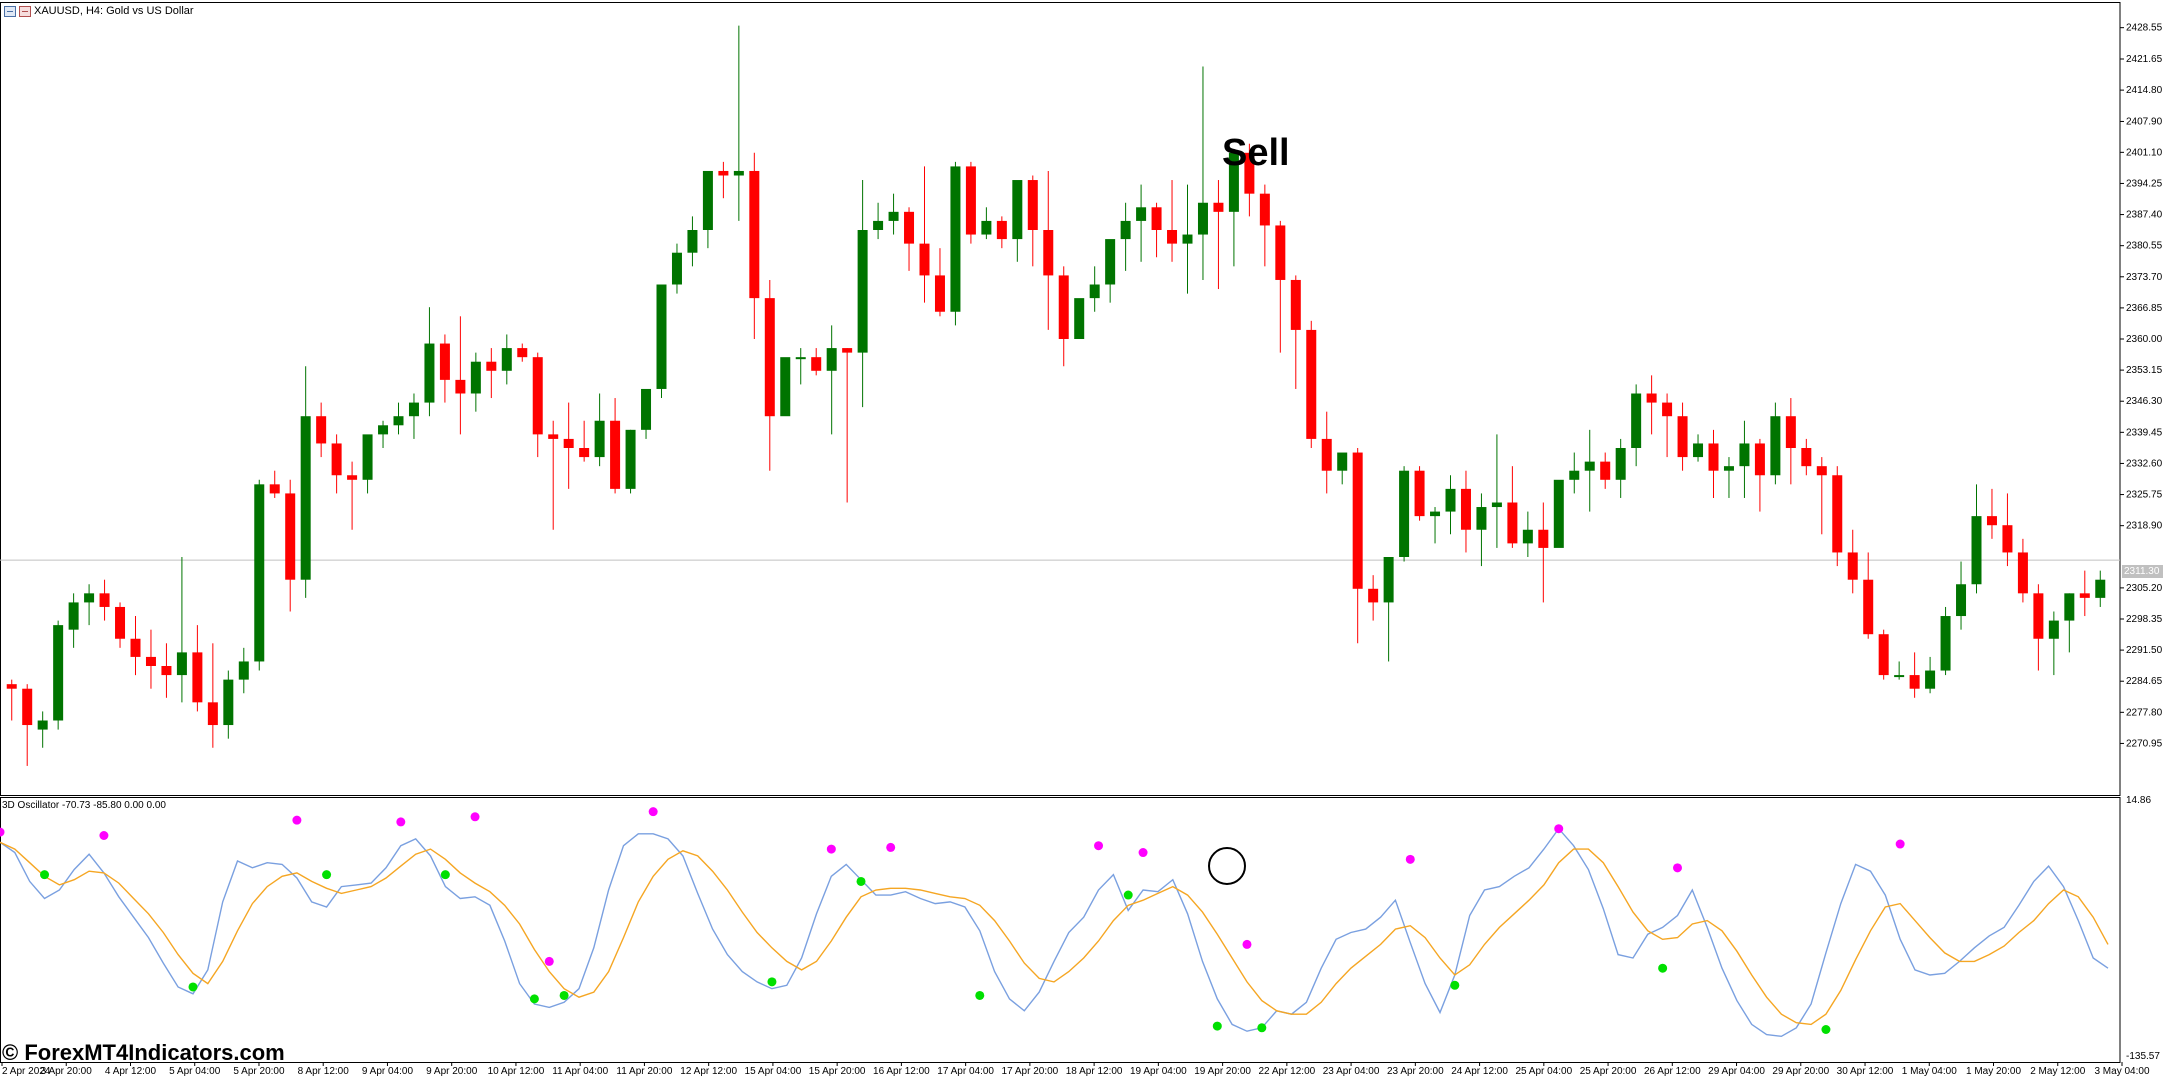  I want to click on oscillator-title: 3D Oscillator -70.73 -85.80 0.00 0.00, so click(84, 805).